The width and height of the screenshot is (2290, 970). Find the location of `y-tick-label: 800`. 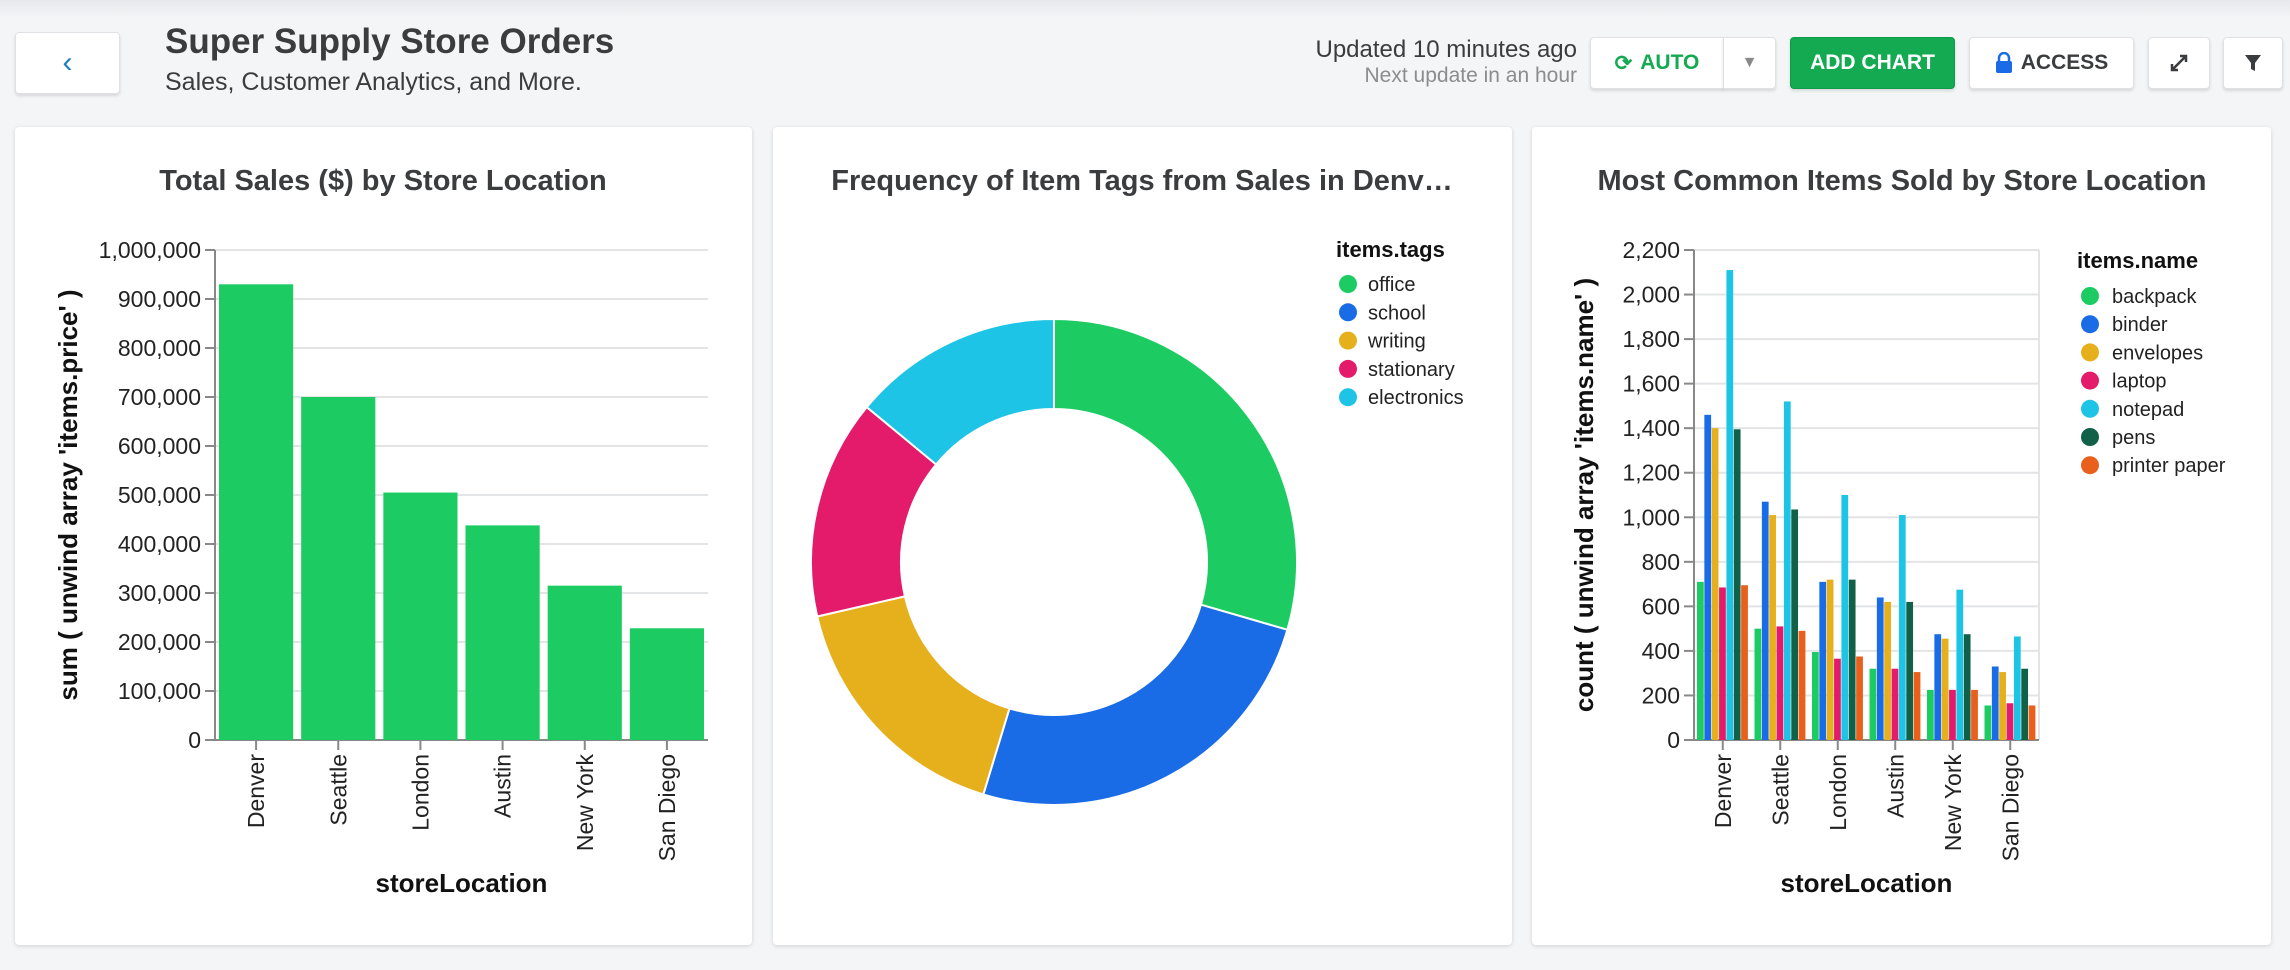

y-tick-label: 800 is located at coordinates (1661, 562).